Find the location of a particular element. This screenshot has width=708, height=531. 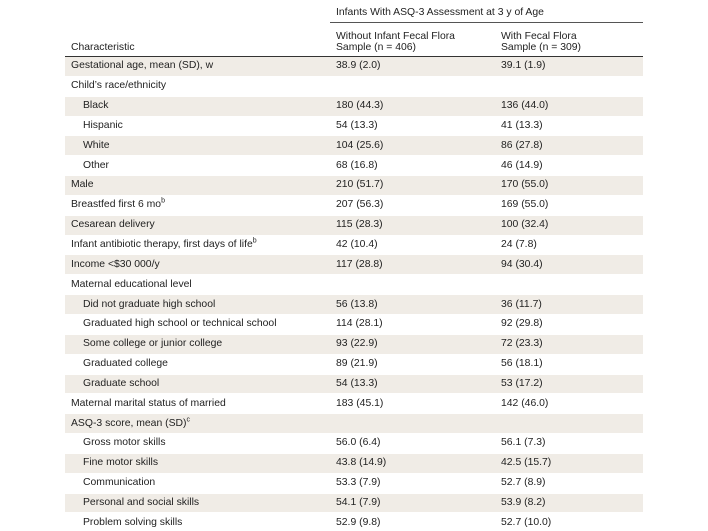

row-value-with-flora: 46 (14.9) is located at coordinates (569, 166).